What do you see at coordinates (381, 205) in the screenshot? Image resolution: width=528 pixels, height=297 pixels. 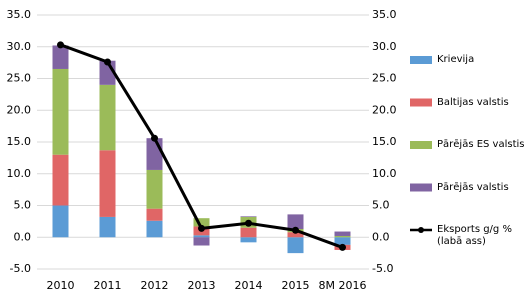 I see `y2-tick-label: 5.0` at bounding box center [381, 205].